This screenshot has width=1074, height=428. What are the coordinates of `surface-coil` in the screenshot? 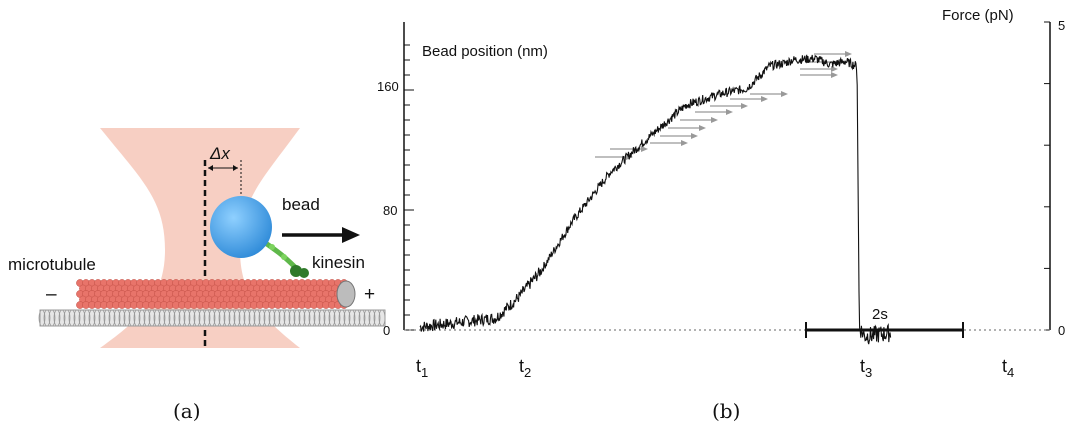 It's located at (212, 318).